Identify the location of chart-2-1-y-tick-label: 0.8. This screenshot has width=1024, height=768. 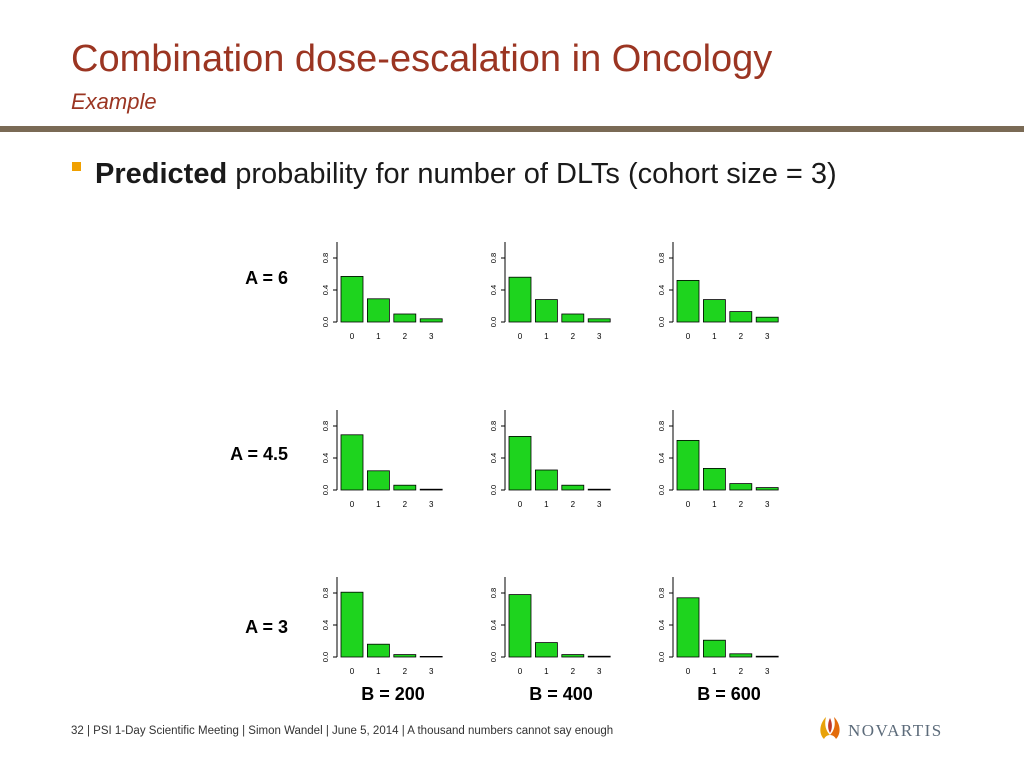
(493, 593).